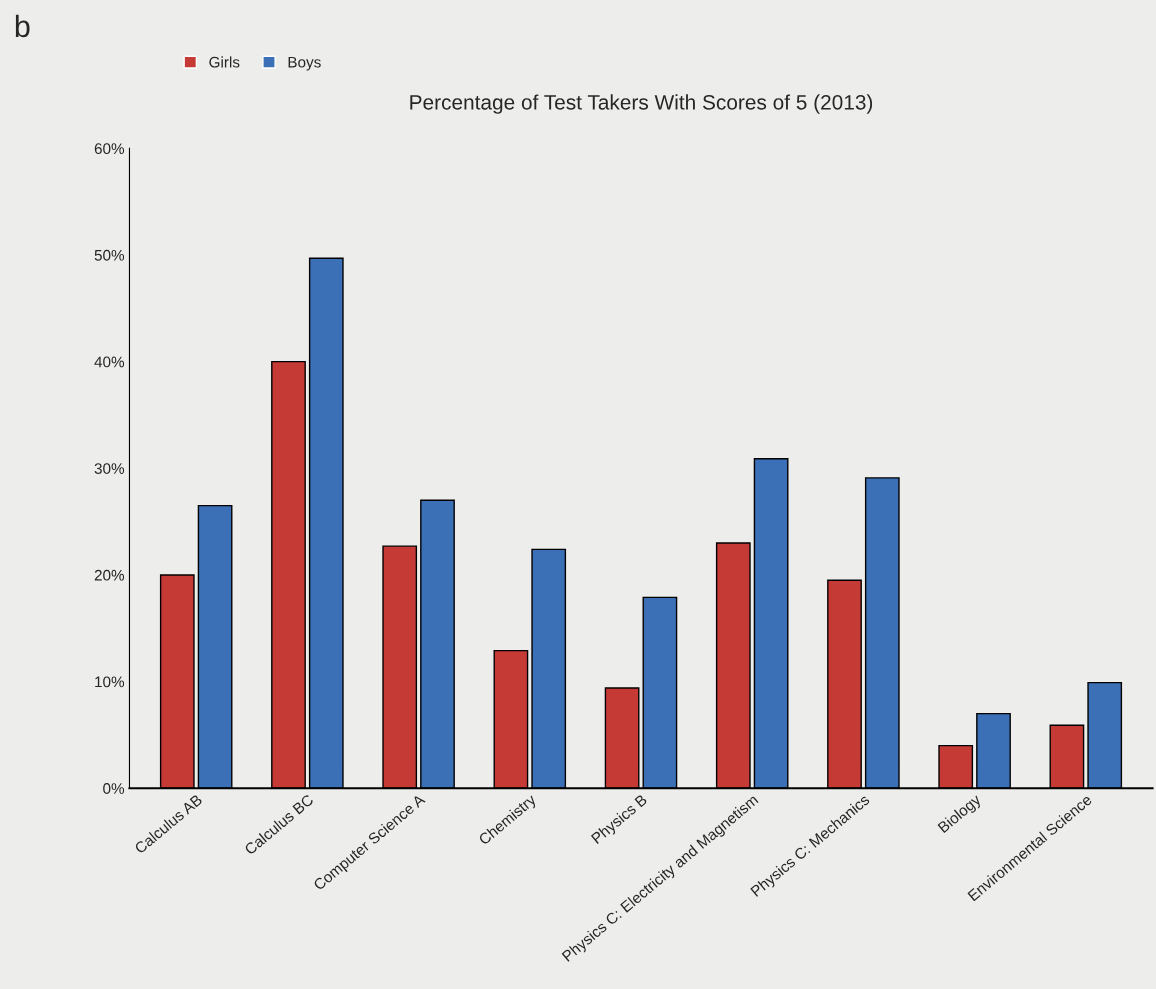 This screenshot has width=1156, height=989. I want to click on y-tick-label: 40%, so click(109, 362).